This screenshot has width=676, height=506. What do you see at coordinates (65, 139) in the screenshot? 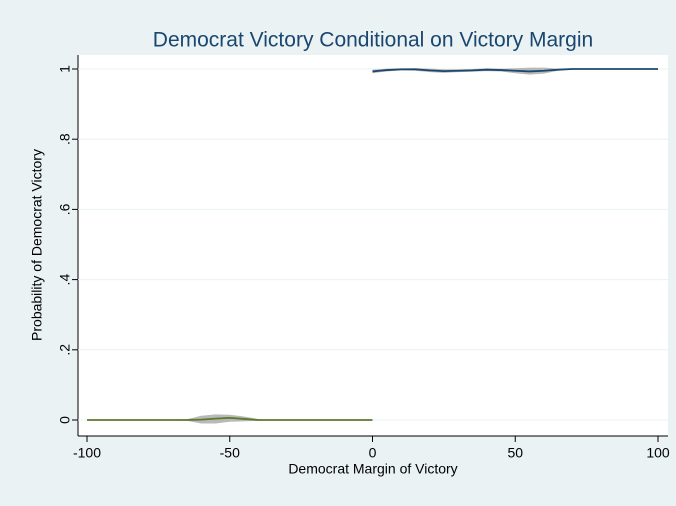
I see `y-tick-label: .8` at bounding box center [65, 139].